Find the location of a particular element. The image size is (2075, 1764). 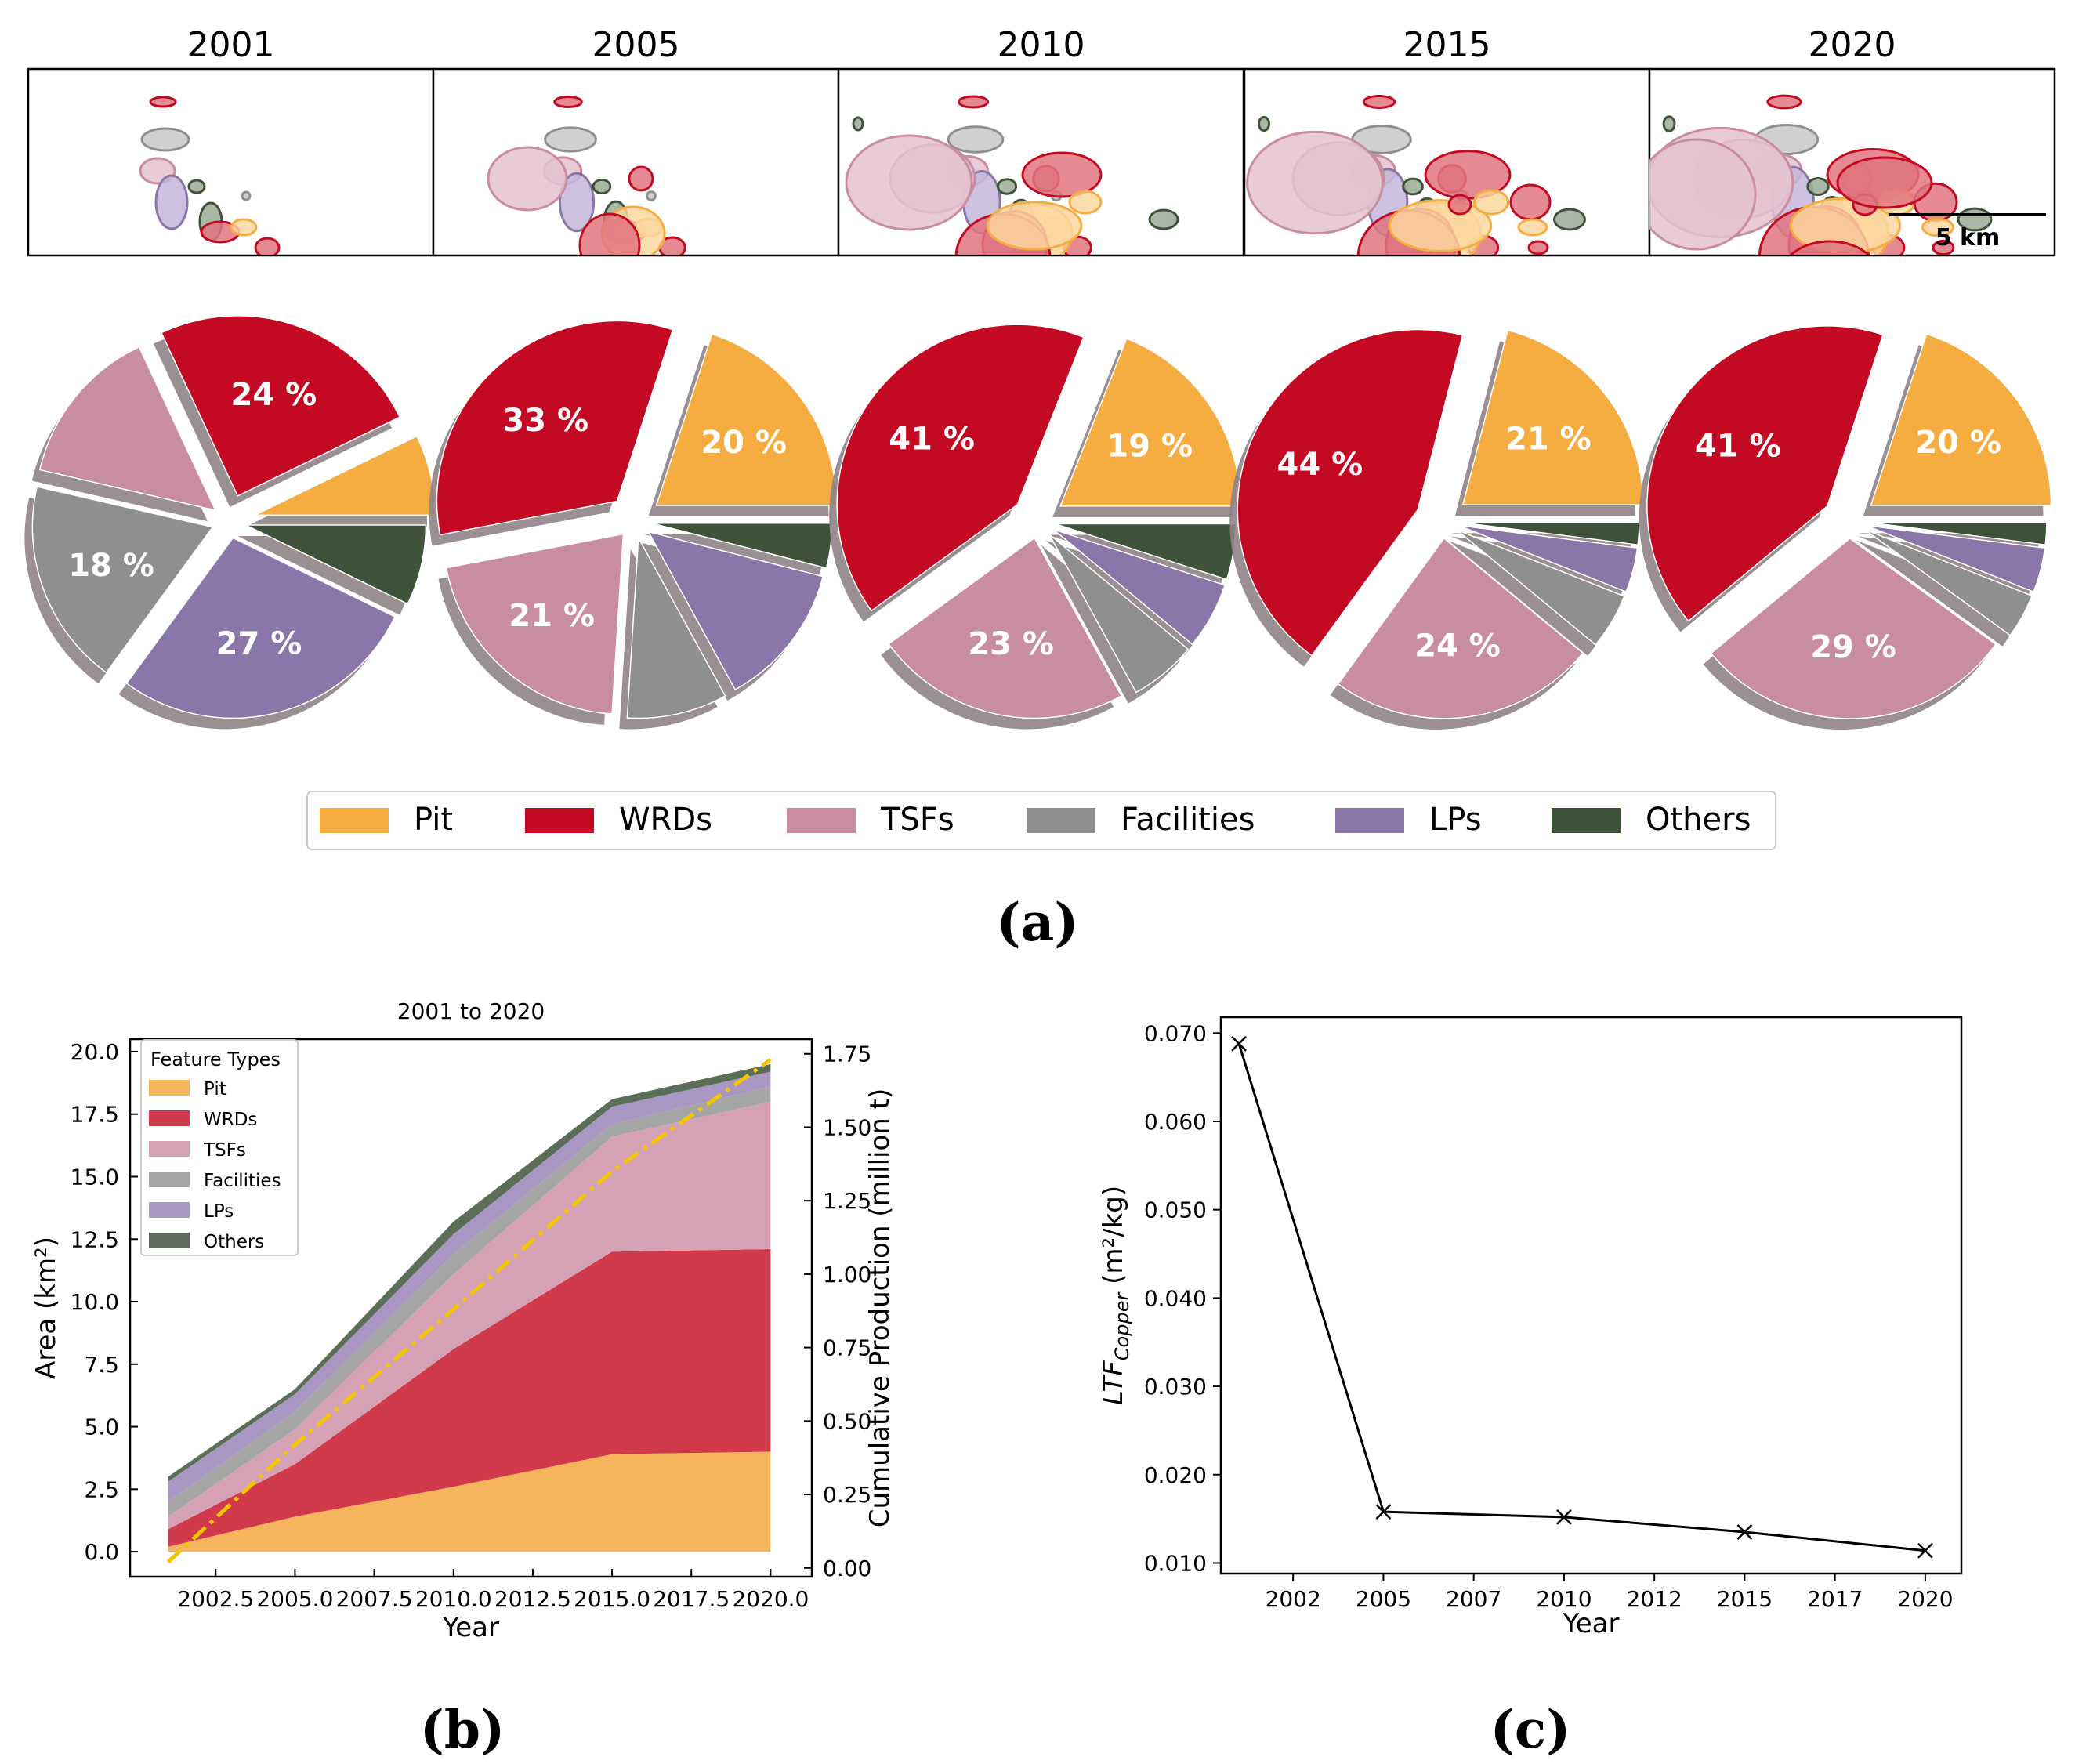

pie-slice-label: 18 % is located at coordinates (111, 566).